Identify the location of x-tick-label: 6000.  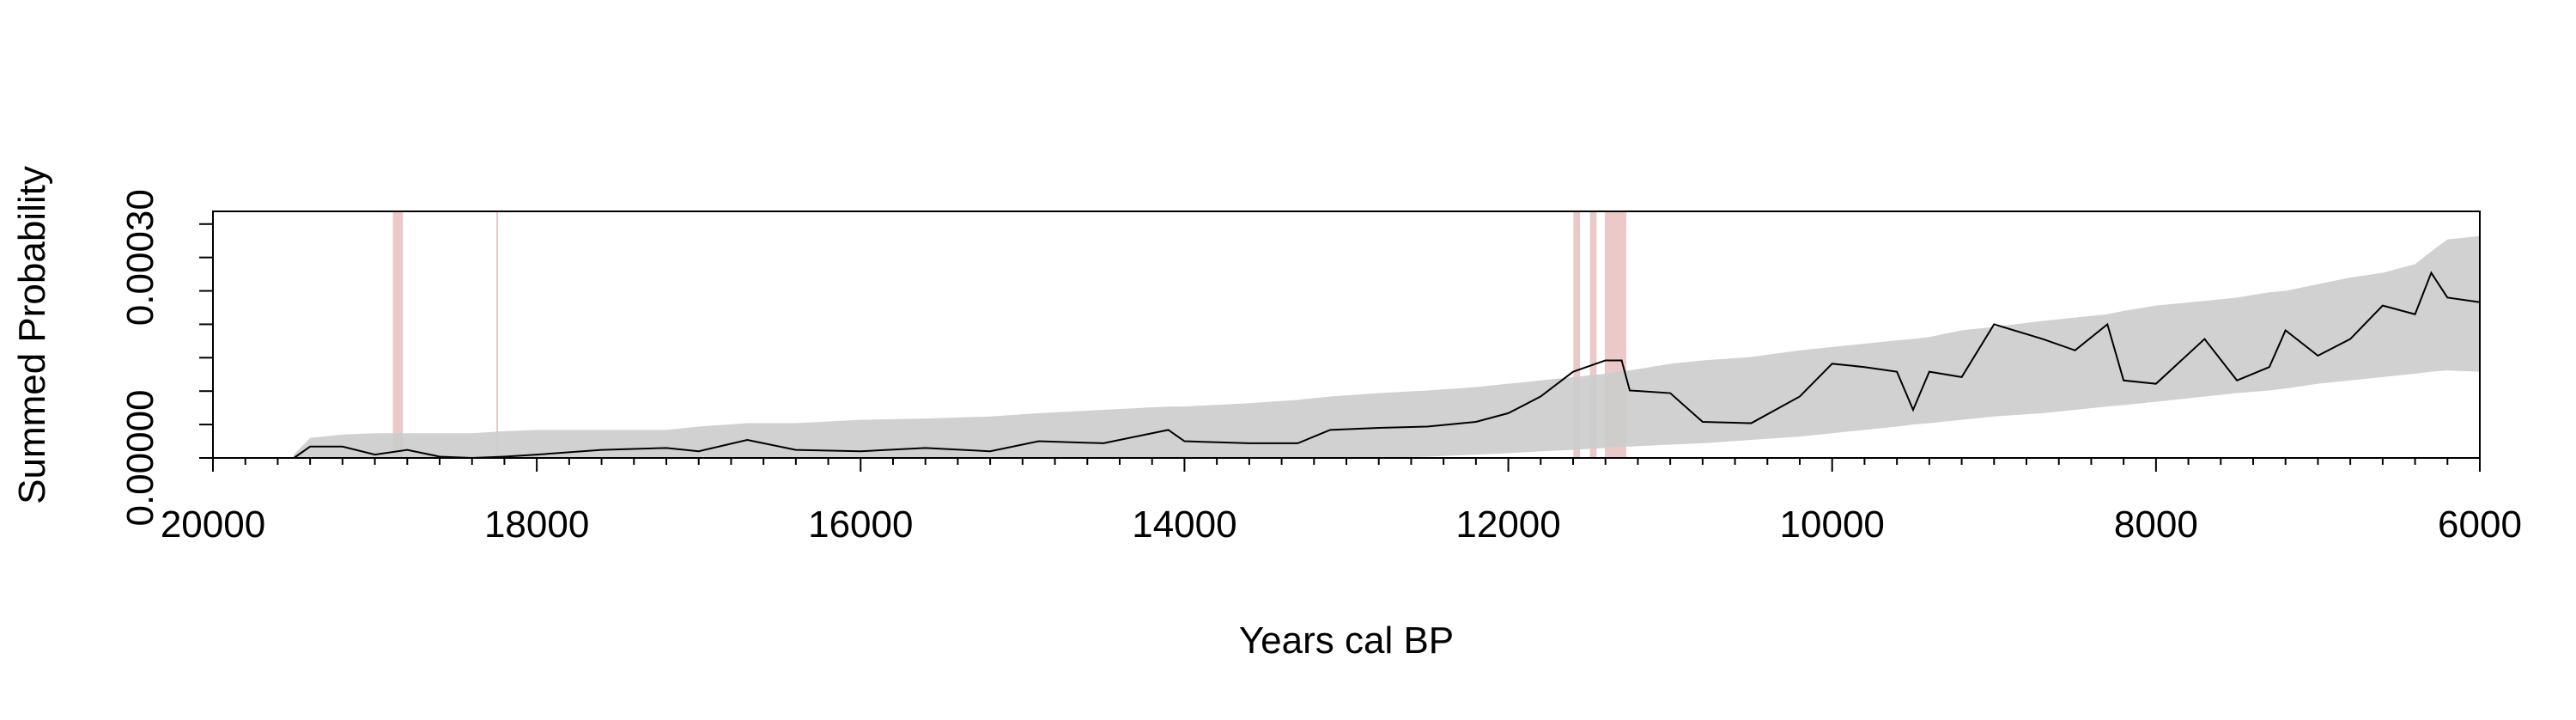
(2480, 524).